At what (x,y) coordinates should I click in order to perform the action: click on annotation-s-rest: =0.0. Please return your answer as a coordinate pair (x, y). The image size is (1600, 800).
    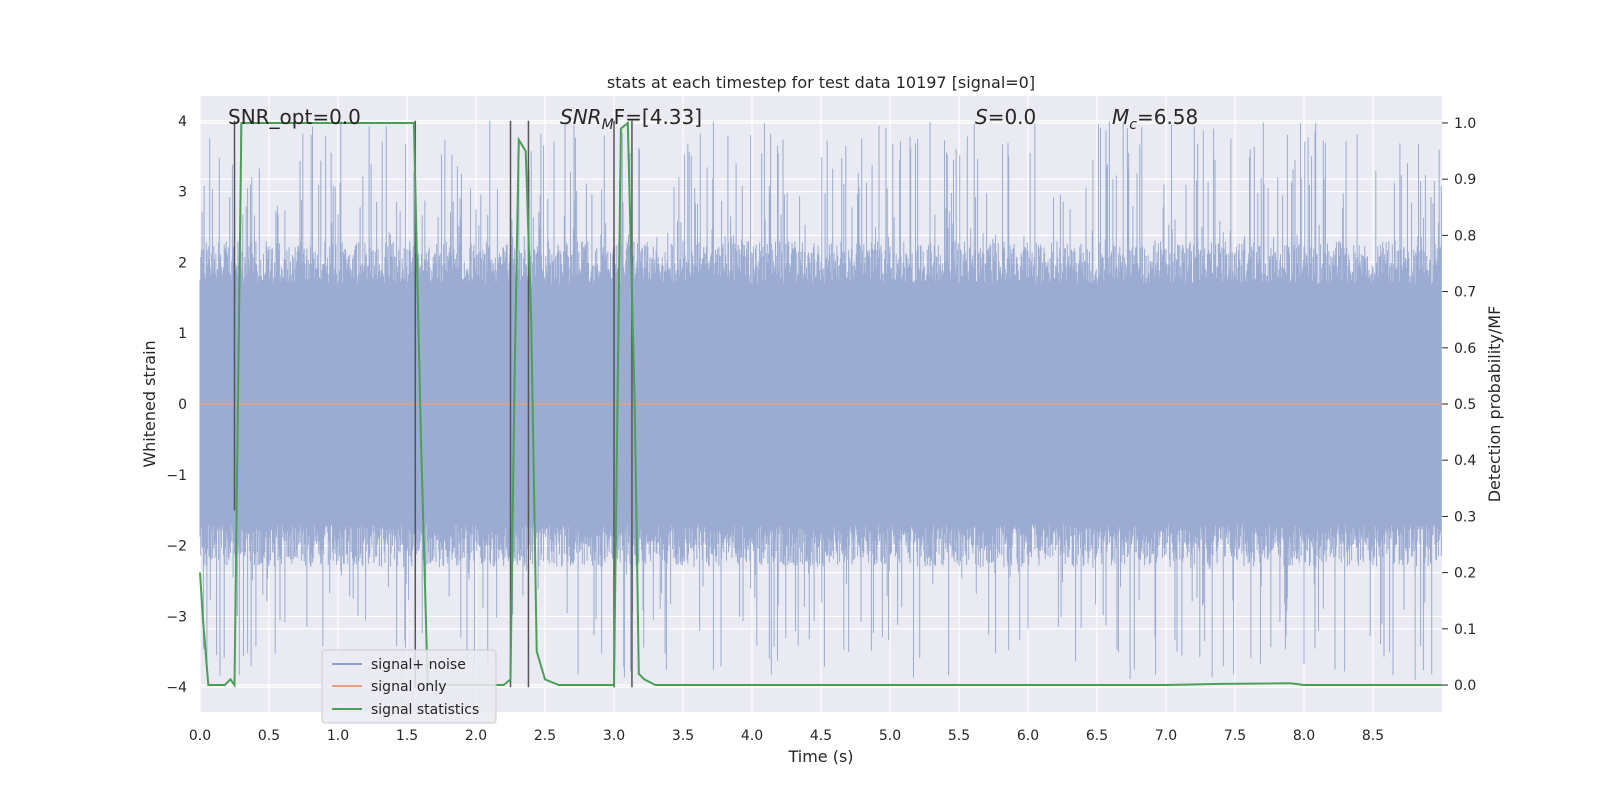
    Looking at the image, I should click on (1012, 117).